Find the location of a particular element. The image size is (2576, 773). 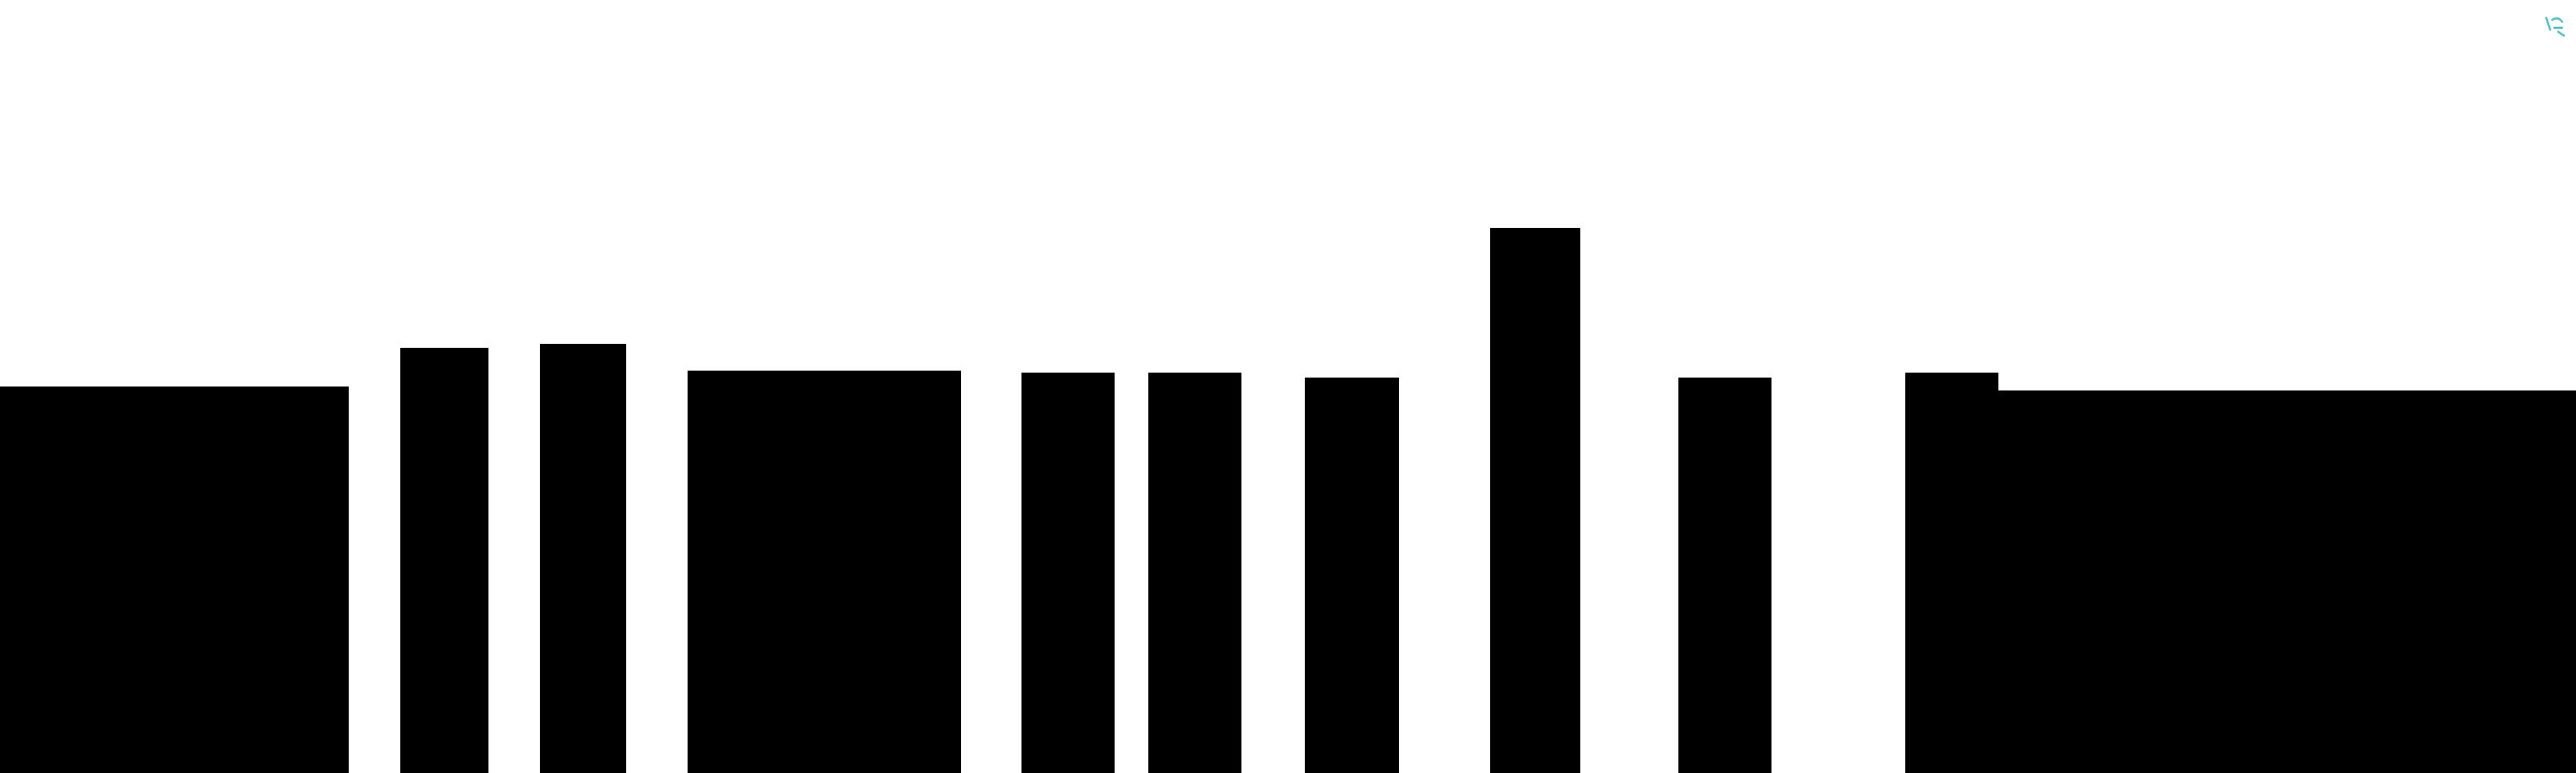

sparkle-icon is located at coordinates (2555, 27).